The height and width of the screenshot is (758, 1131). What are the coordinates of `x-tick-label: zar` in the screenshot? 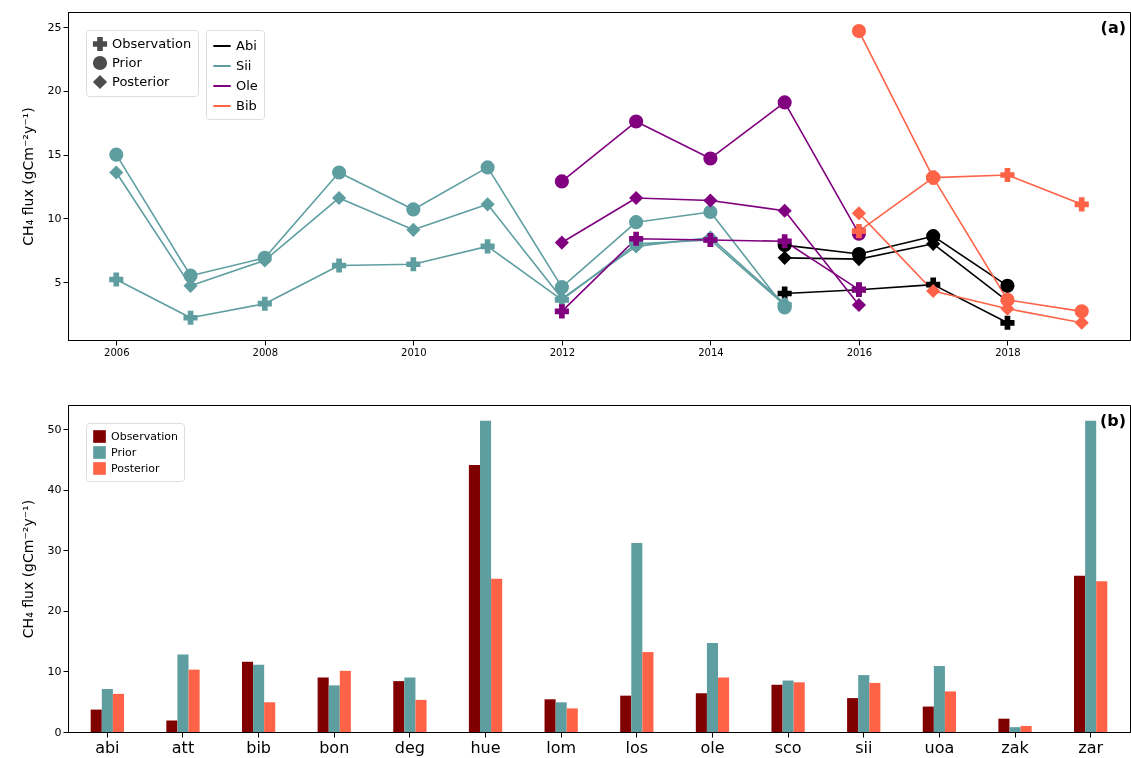 It's located at (1091, 747).